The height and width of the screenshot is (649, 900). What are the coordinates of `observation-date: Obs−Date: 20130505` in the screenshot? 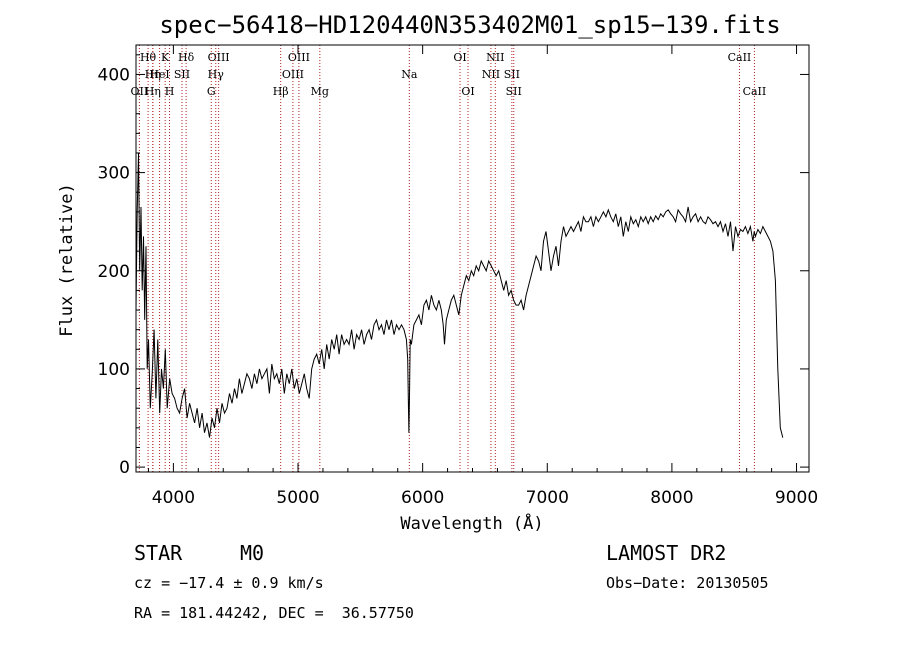 It's located at (687, 583).